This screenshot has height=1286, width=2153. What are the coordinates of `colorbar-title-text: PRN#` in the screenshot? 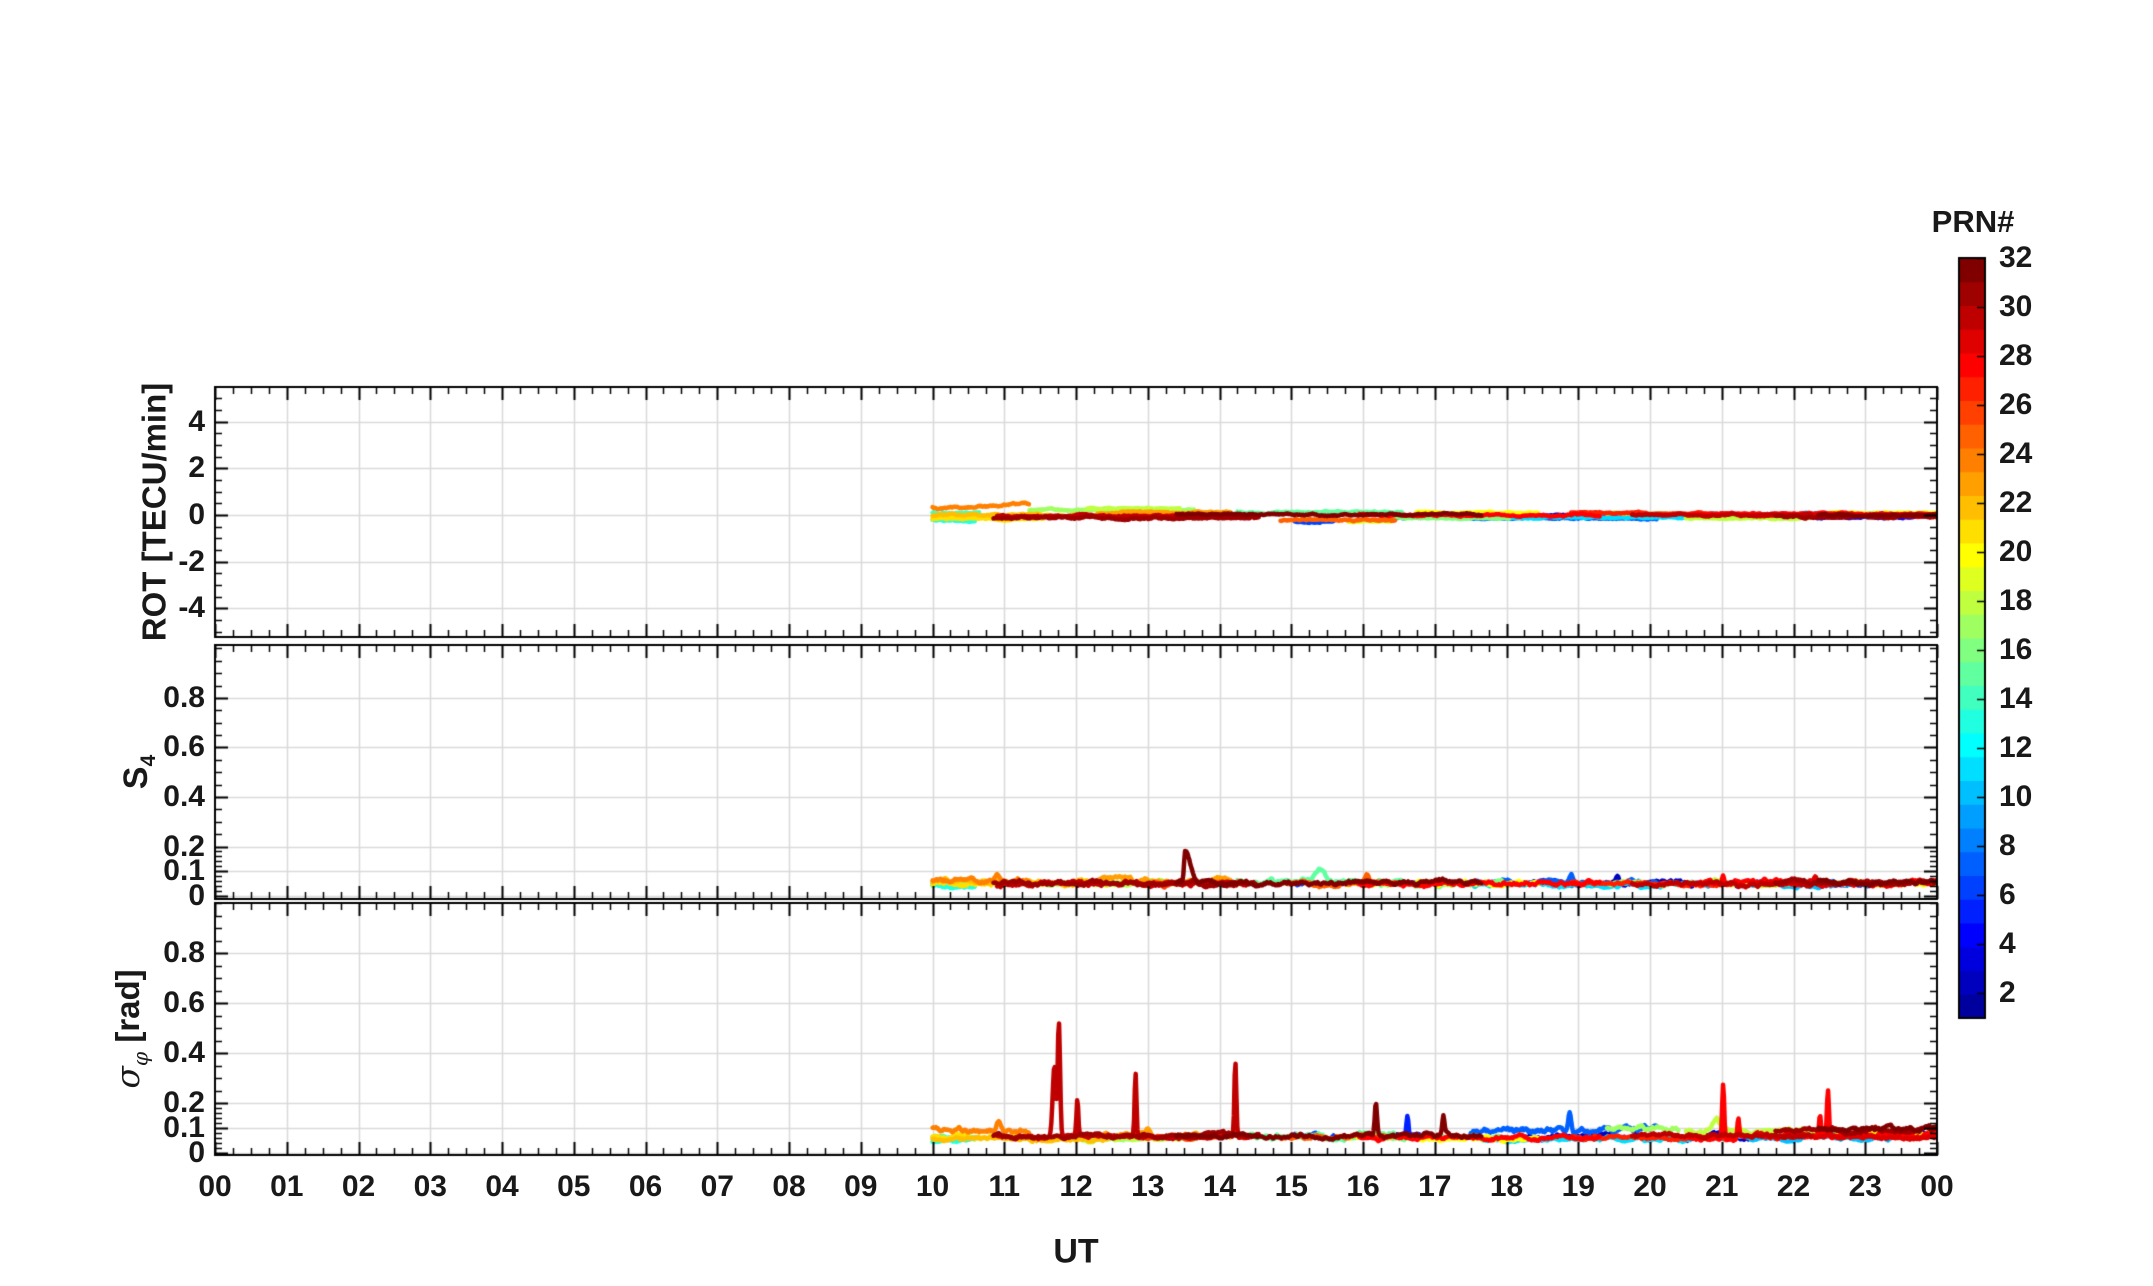 It's located at (1973, 221).